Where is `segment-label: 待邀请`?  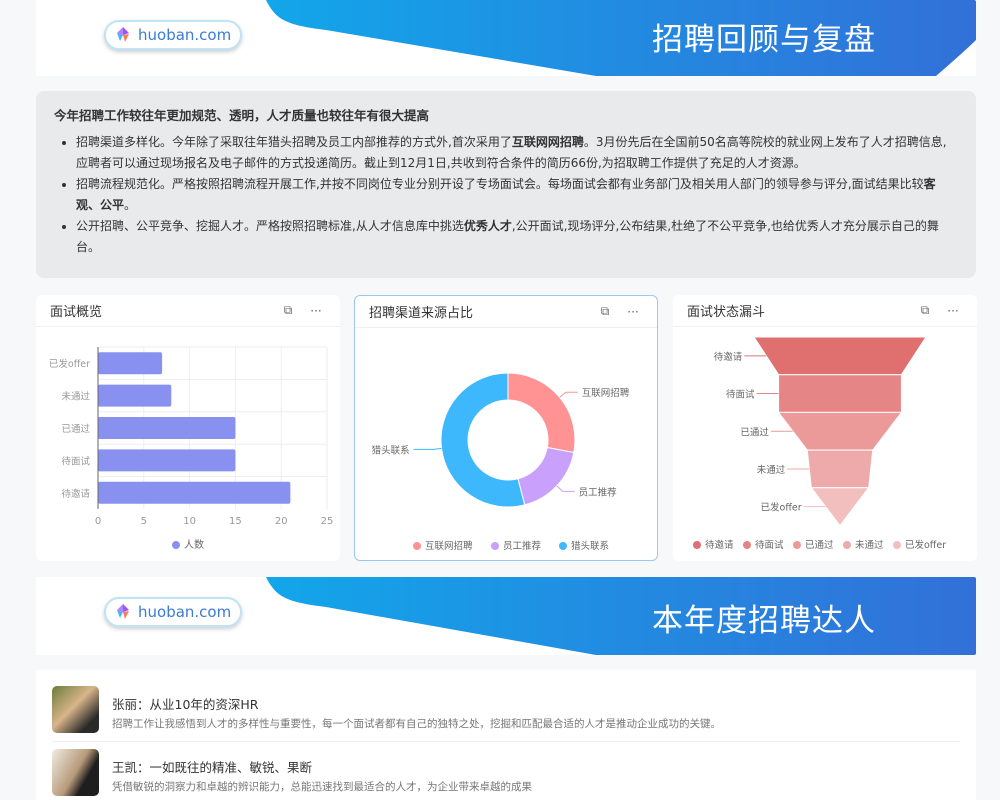 segment-label: 待邀请 is located at coordinates (728, 357).